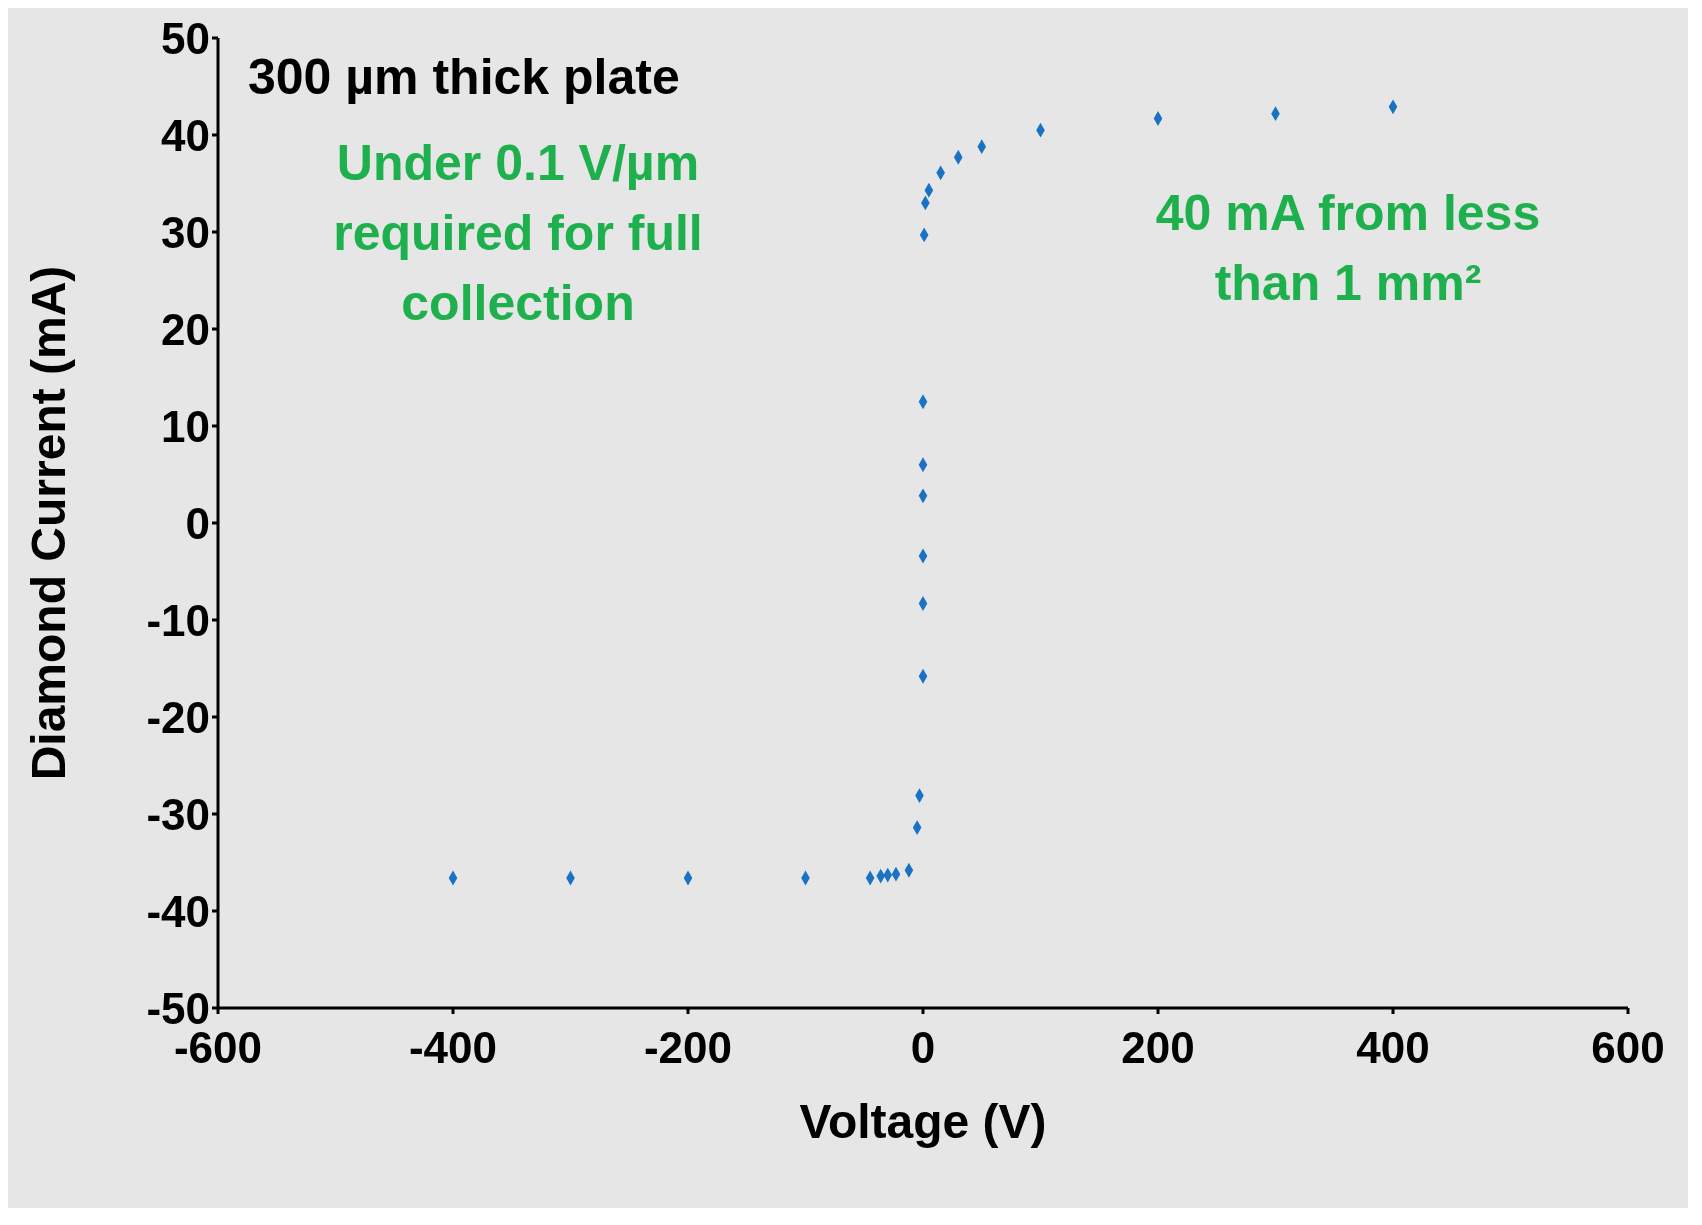 The height and width of the screenshot is (1225, 1702). I want to click on y-tick-label: -30, so click(178, 814).